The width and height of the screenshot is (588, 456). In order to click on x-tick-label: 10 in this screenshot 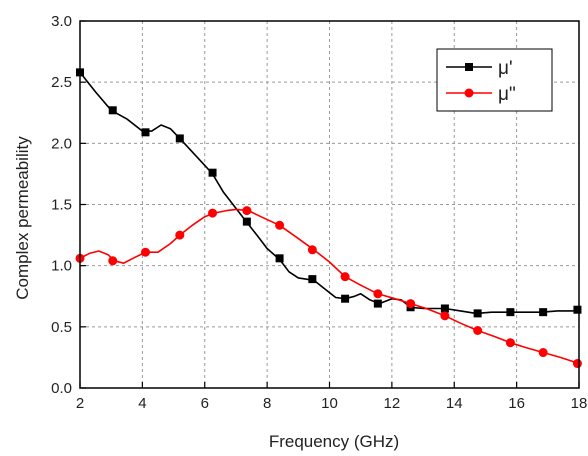, I will do `click(329, 403)`.